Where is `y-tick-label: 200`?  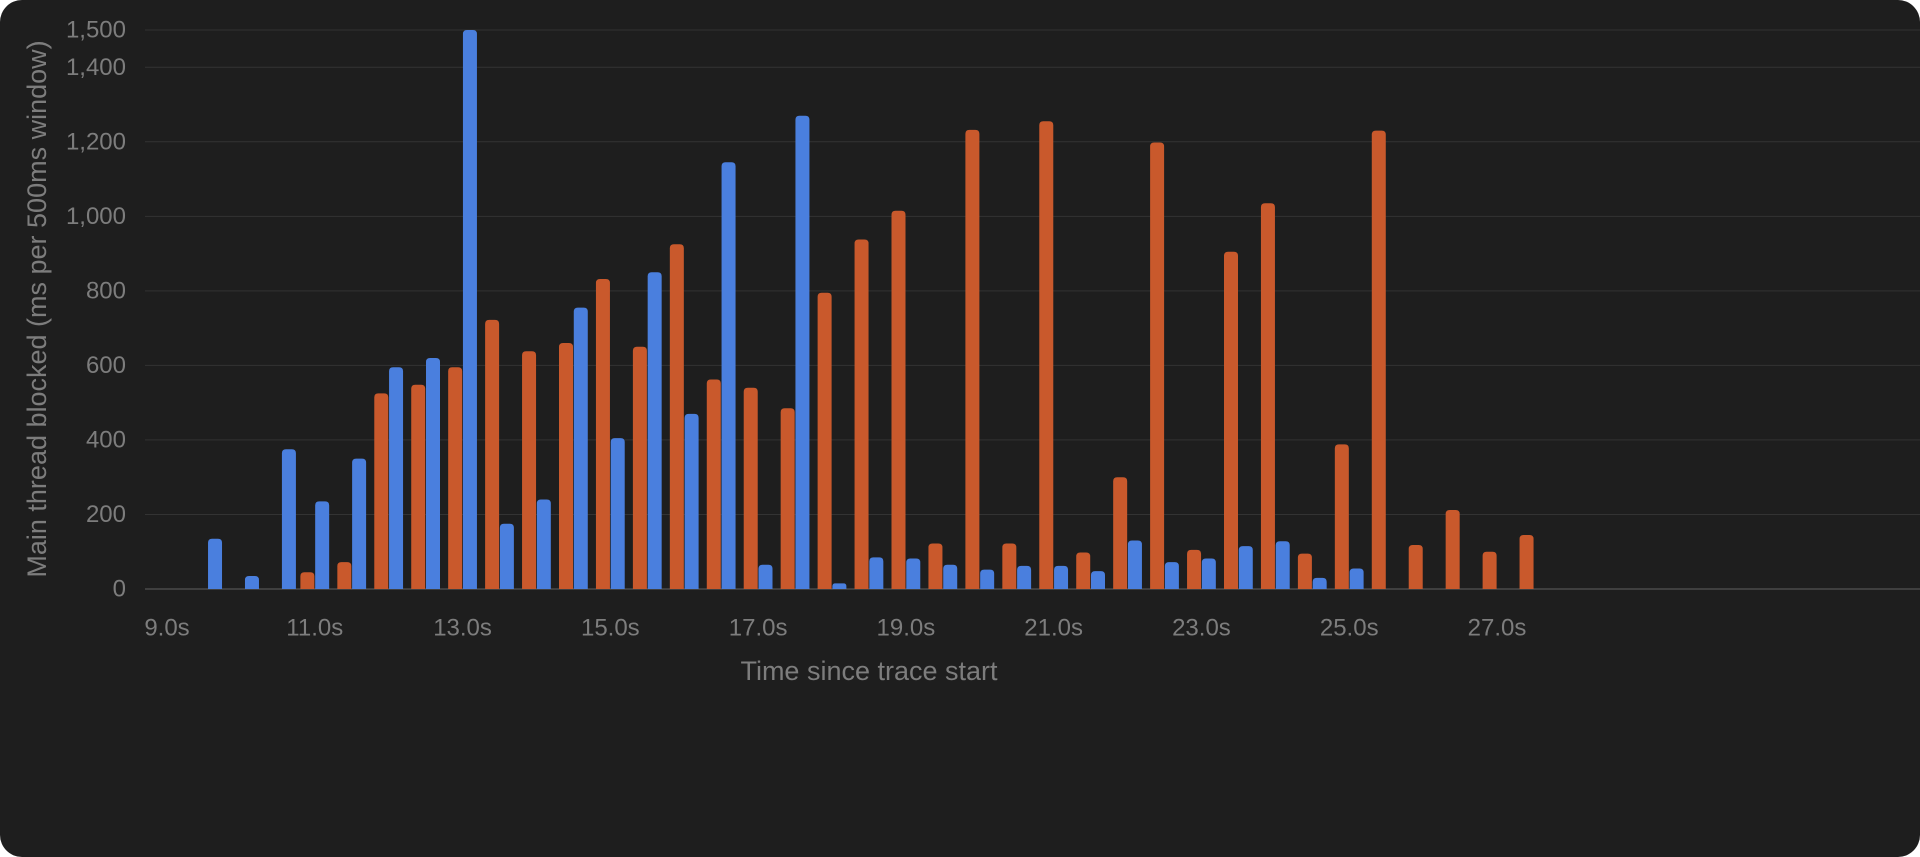
y-tick-label: 200 is located at coordinates (106, 514).